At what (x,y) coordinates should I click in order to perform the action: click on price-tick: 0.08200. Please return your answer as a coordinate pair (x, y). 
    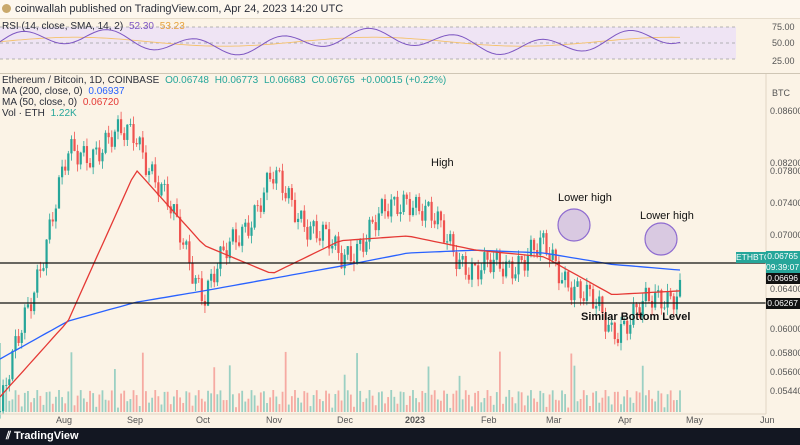
    Looking at the image, I should click on (785, 163).